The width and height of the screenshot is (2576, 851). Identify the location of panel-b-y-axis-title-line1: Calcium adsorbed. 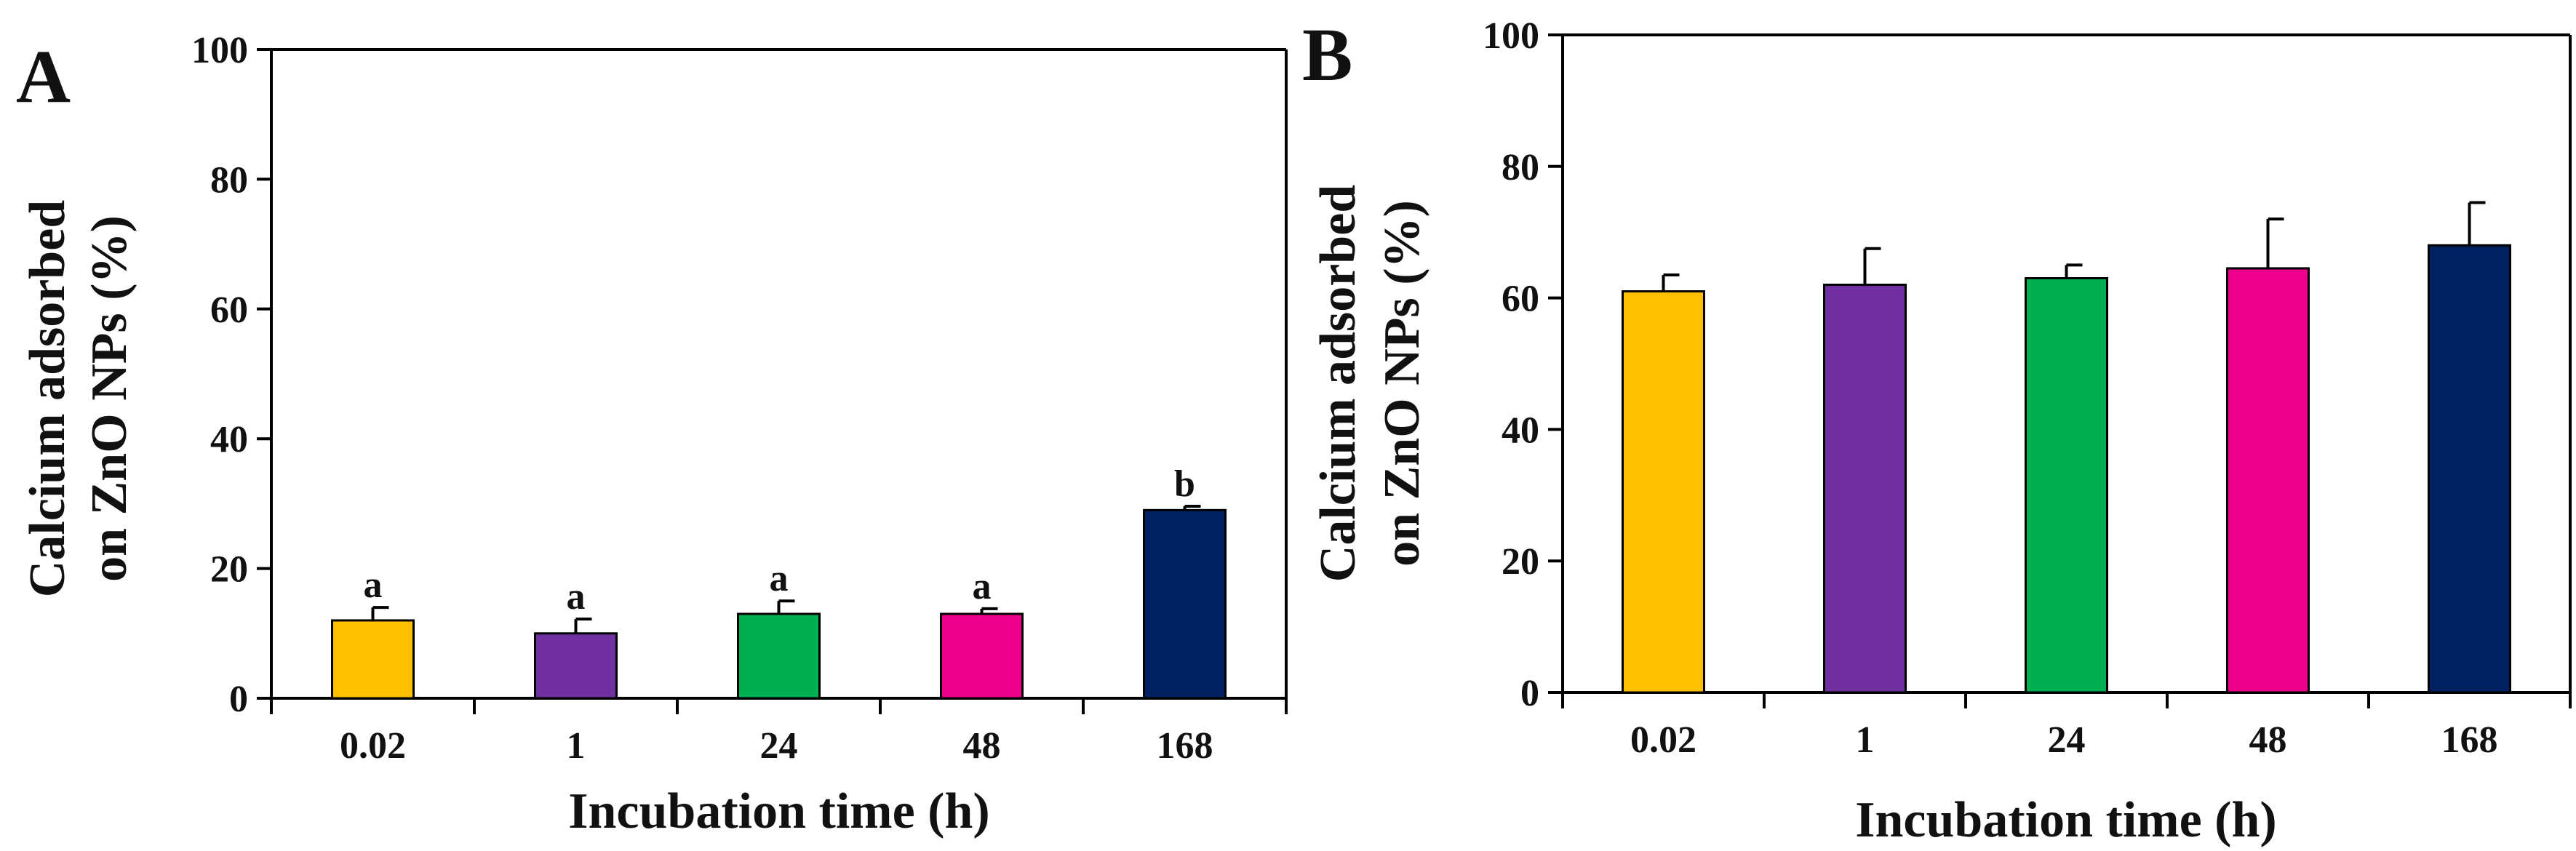
(1338, 384).